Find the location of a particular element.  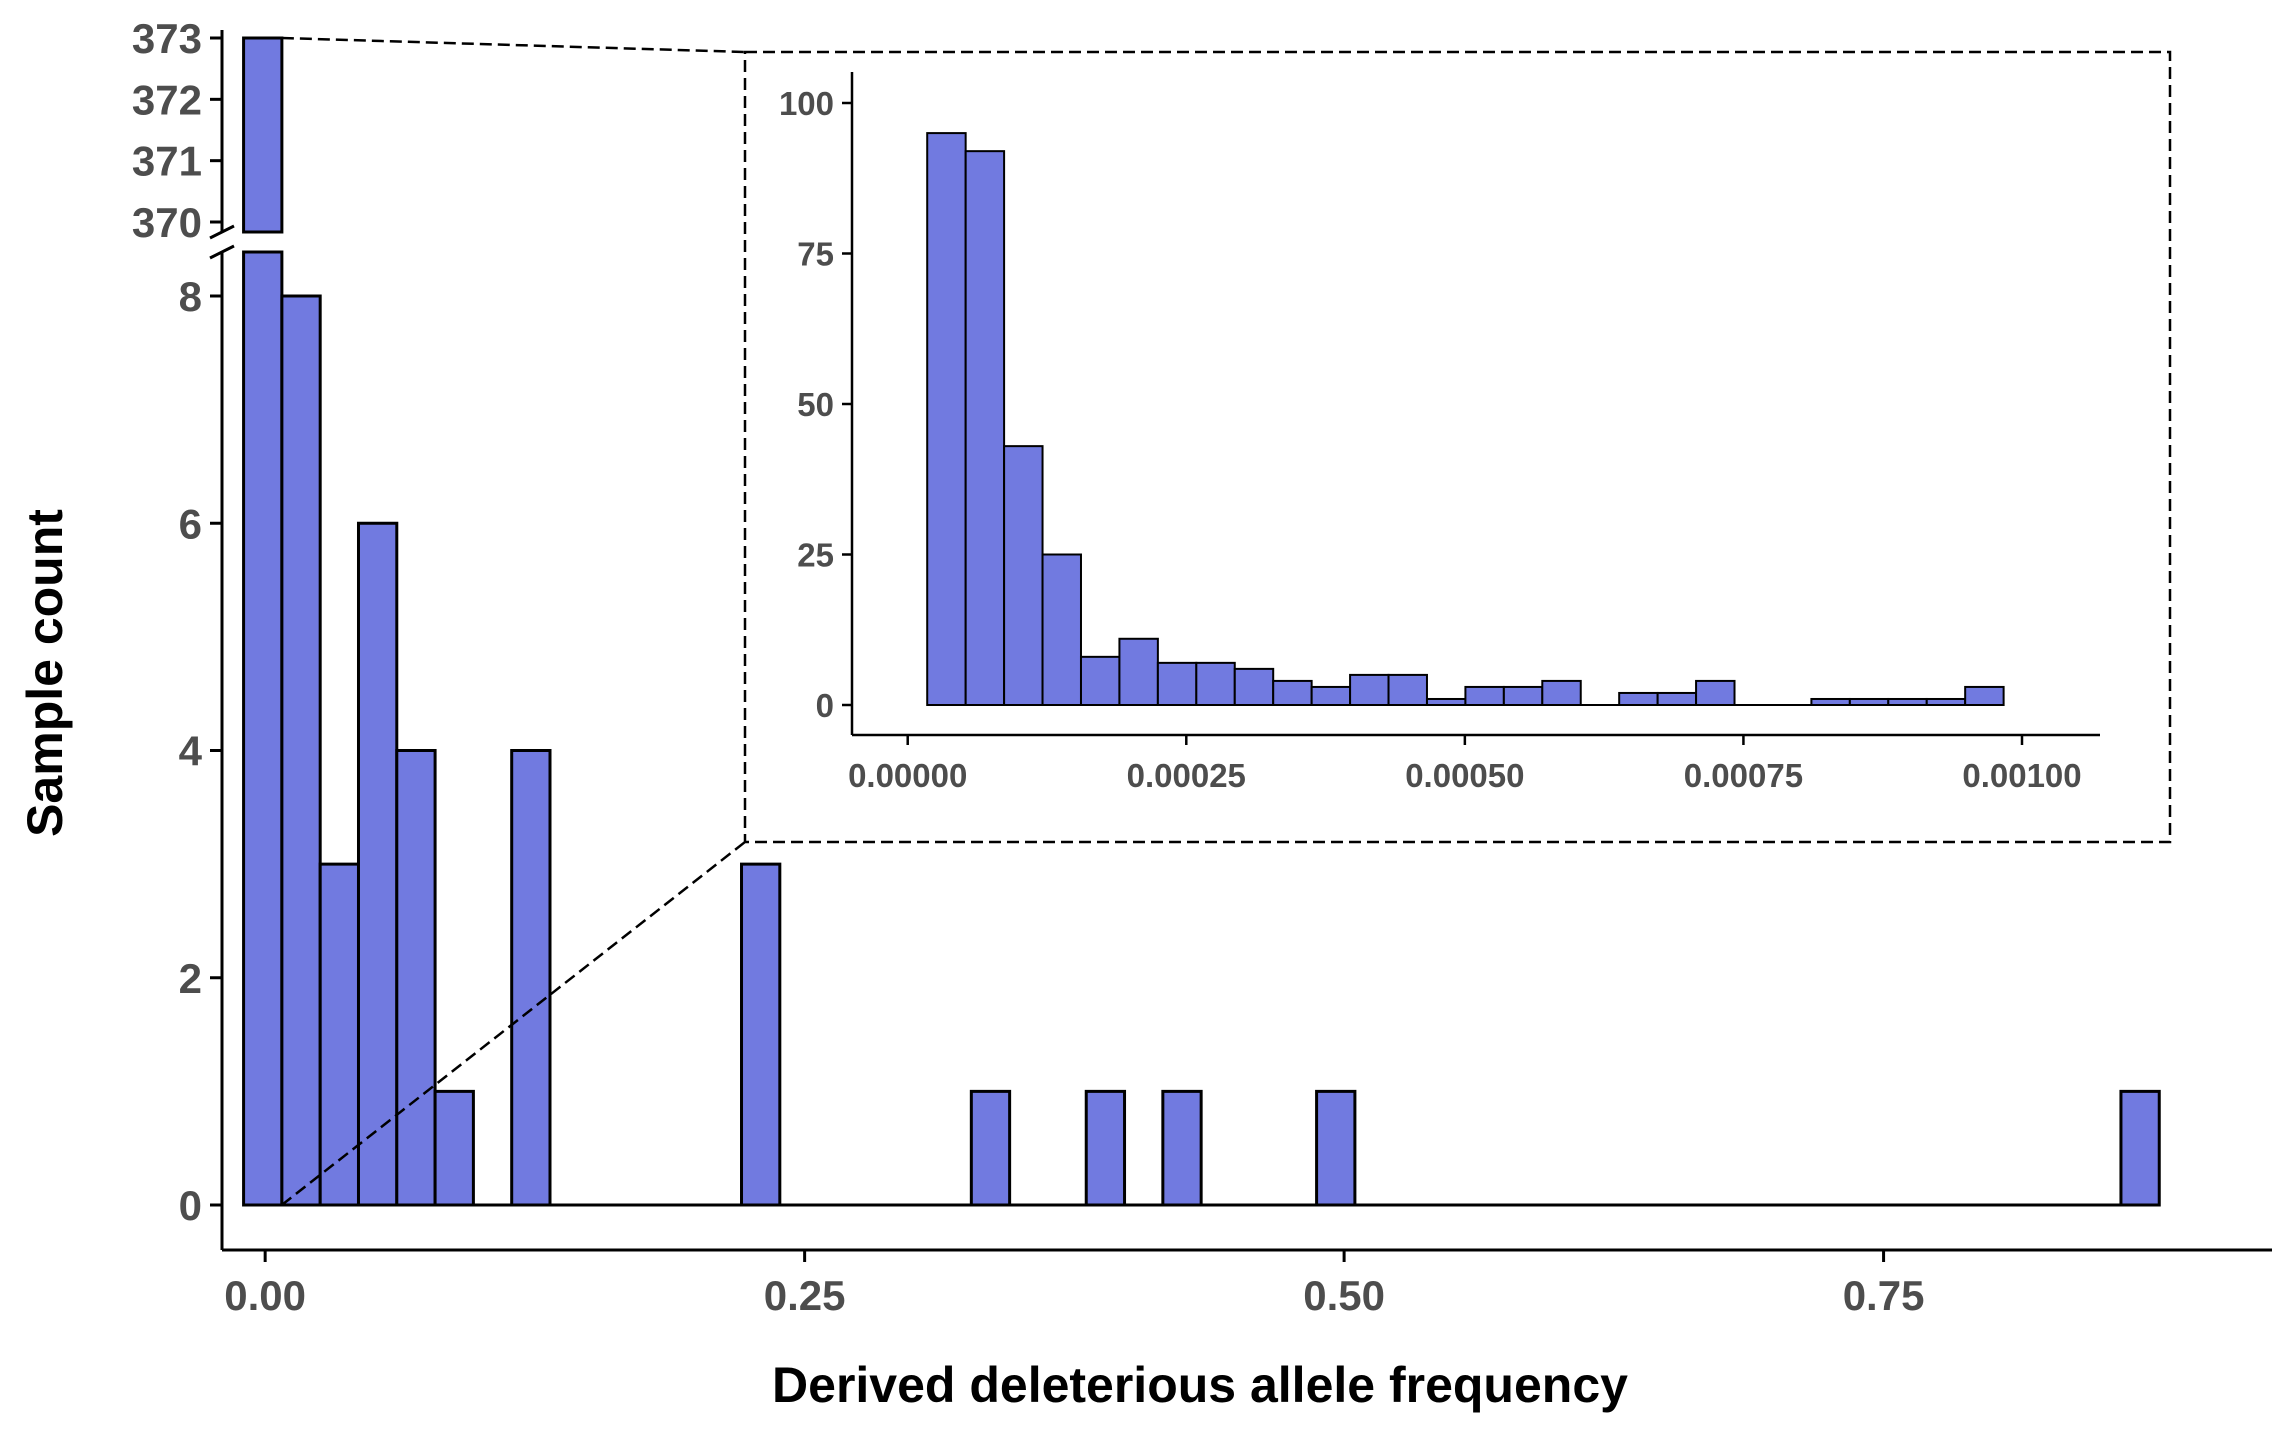

inset-x-tick-label: 0.00050 is located at coordinates (1464, 775).